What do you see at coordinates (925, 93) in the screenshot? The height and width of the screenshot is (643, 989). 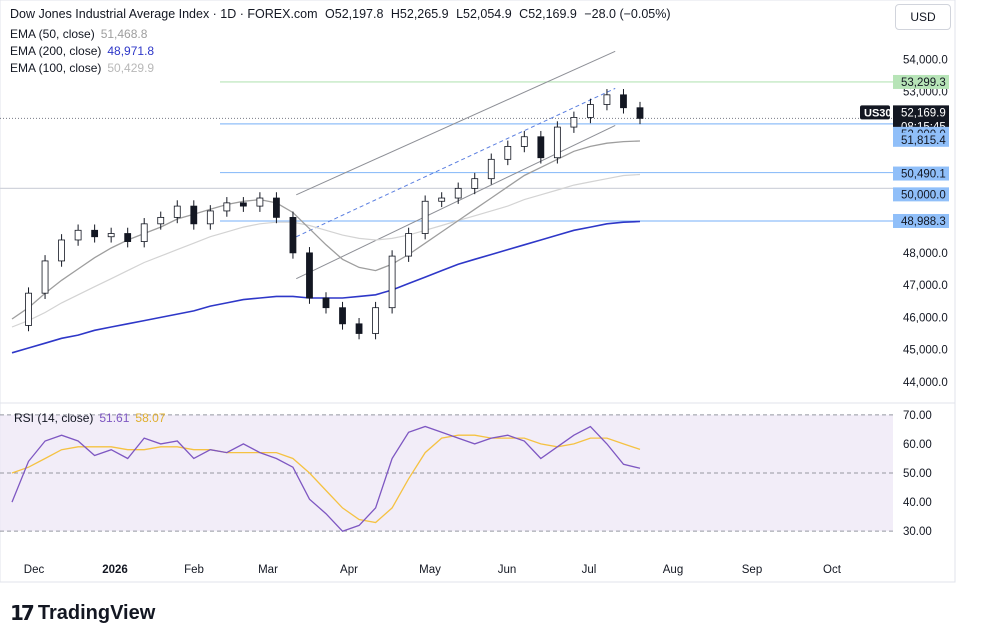 I see `price-axis-tick: 53,000.0` at bounding box center [925, 93].